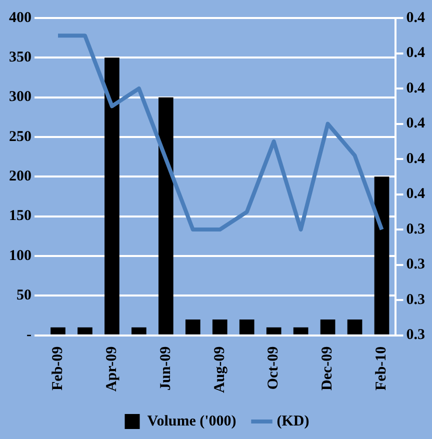 This screenshot has height=439, width=432. Describe the element at coordinates (20, 136) in the screenshot. I see `y-tick-label: 250` at that location.